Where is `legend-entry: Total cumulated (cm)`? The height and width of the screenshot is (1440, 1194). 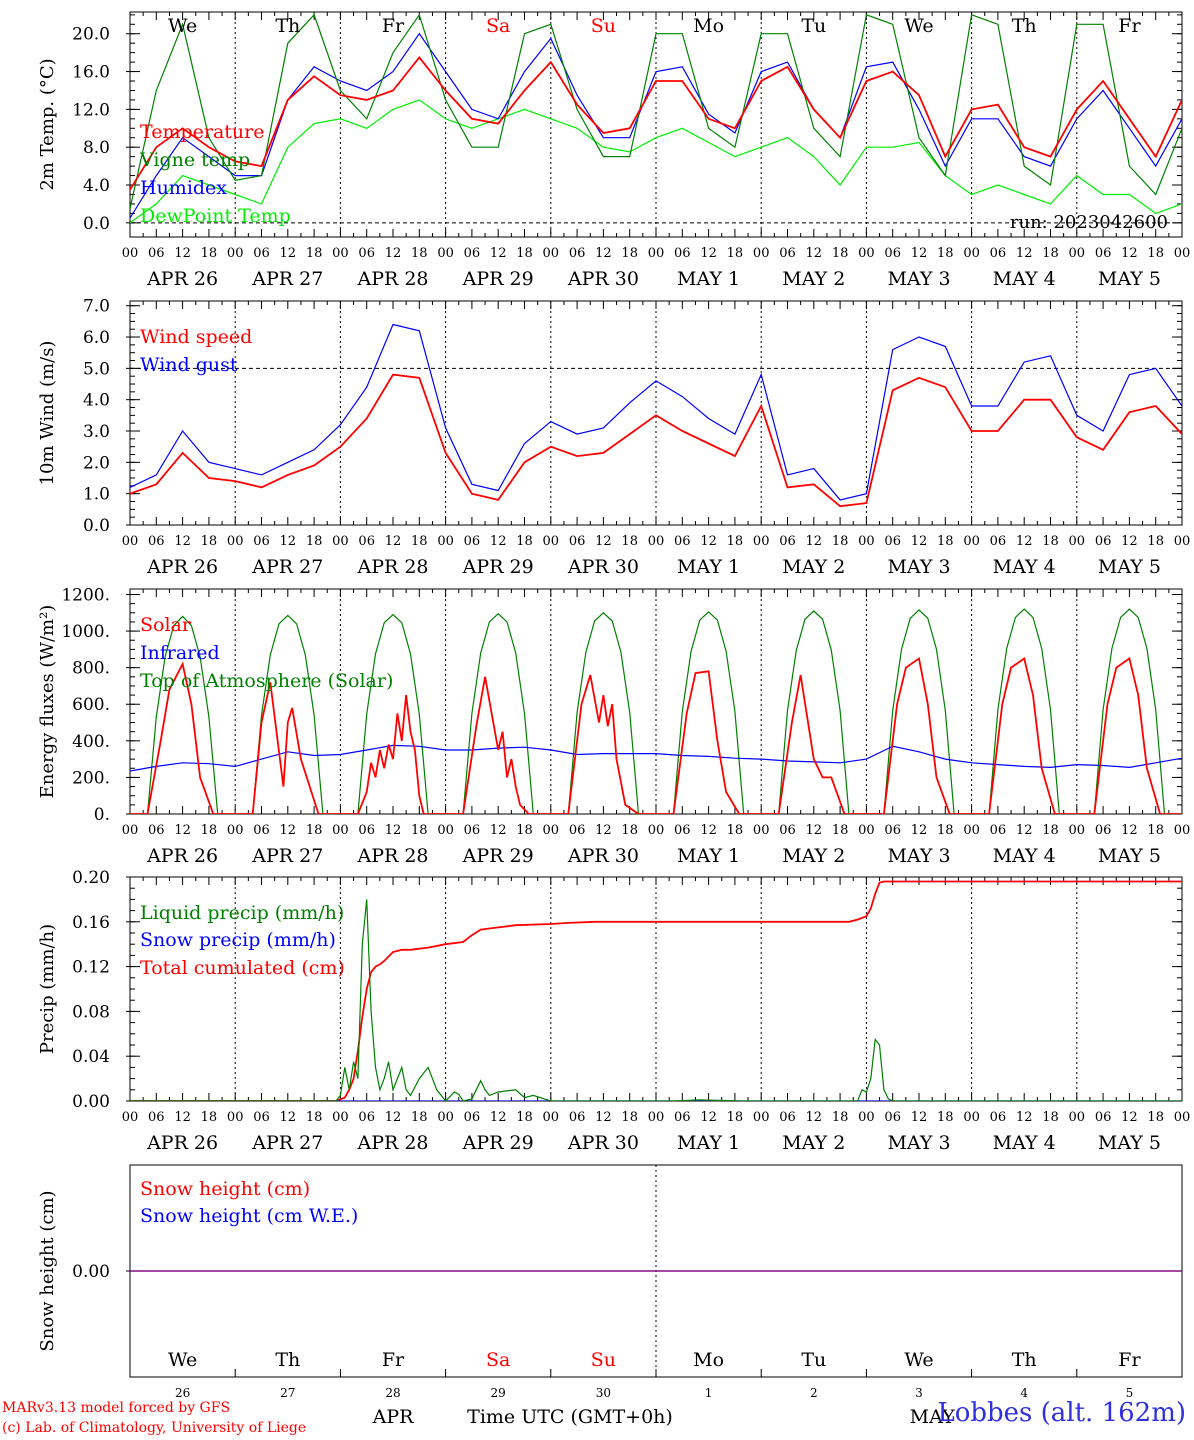 legend-entry: Total cumulated (cm) is located at coordinates (242, 968).